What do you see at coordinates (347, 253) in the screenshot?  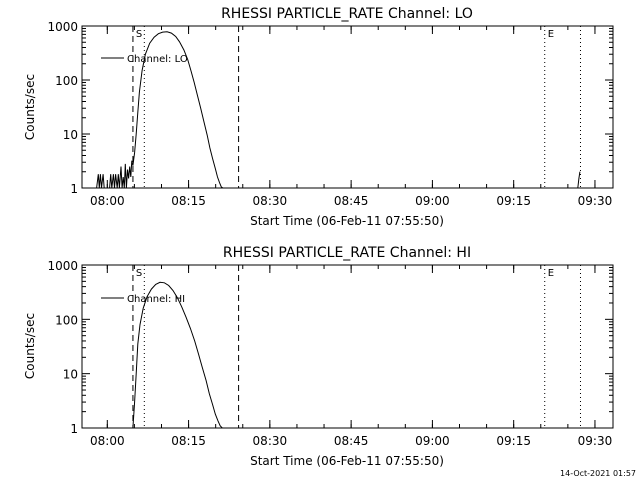 I see `chart-title: RHESSI PARTICLE_RATE Channel: HI` at bounding box center [347, 253].